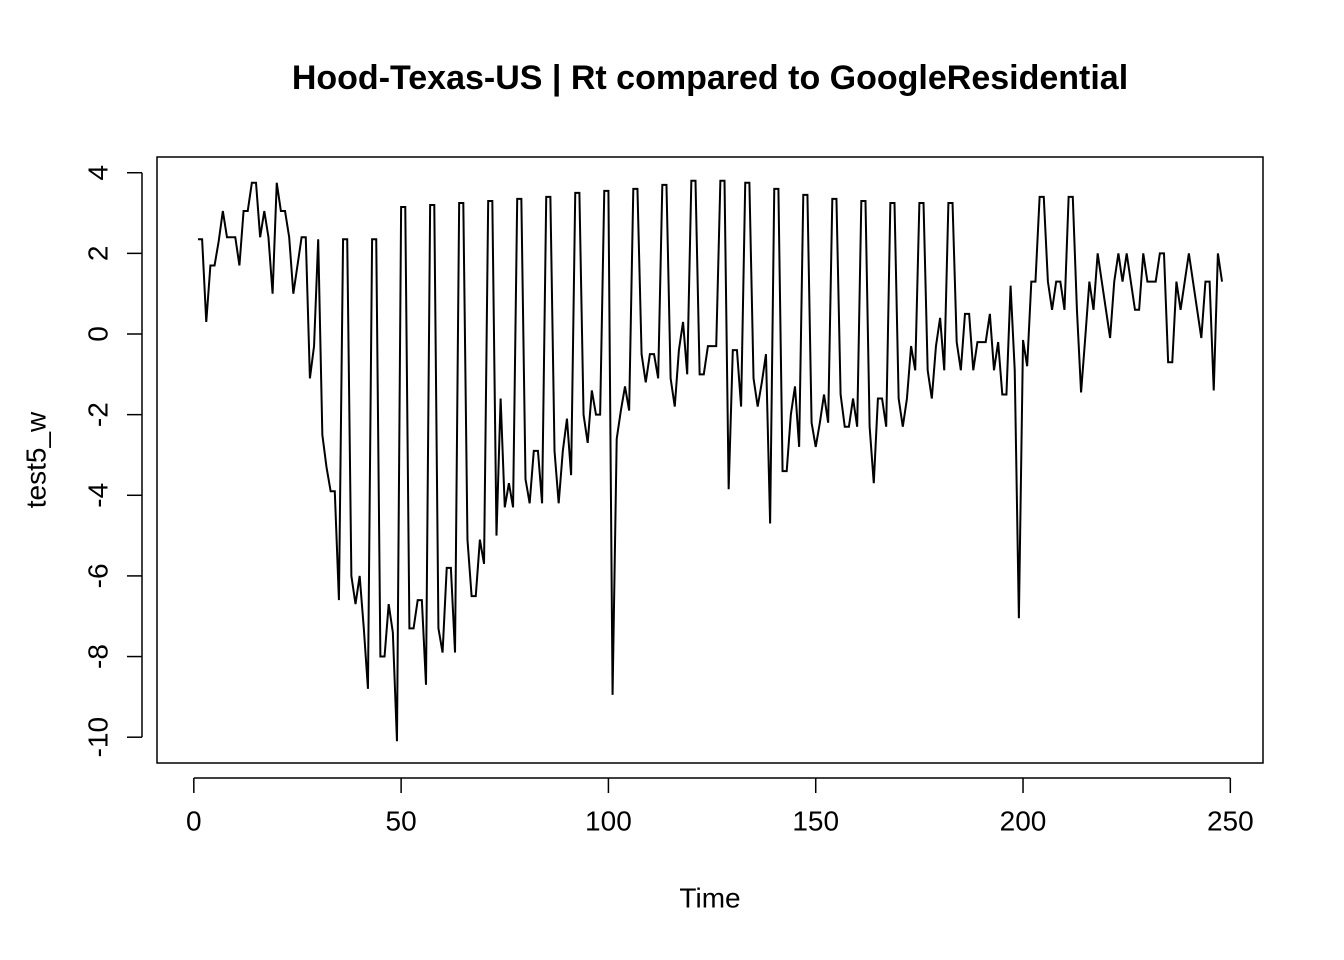 This screenshot has height=960, width=1344. I want to click on y-axis-label: test5_w, so click(35, 459).